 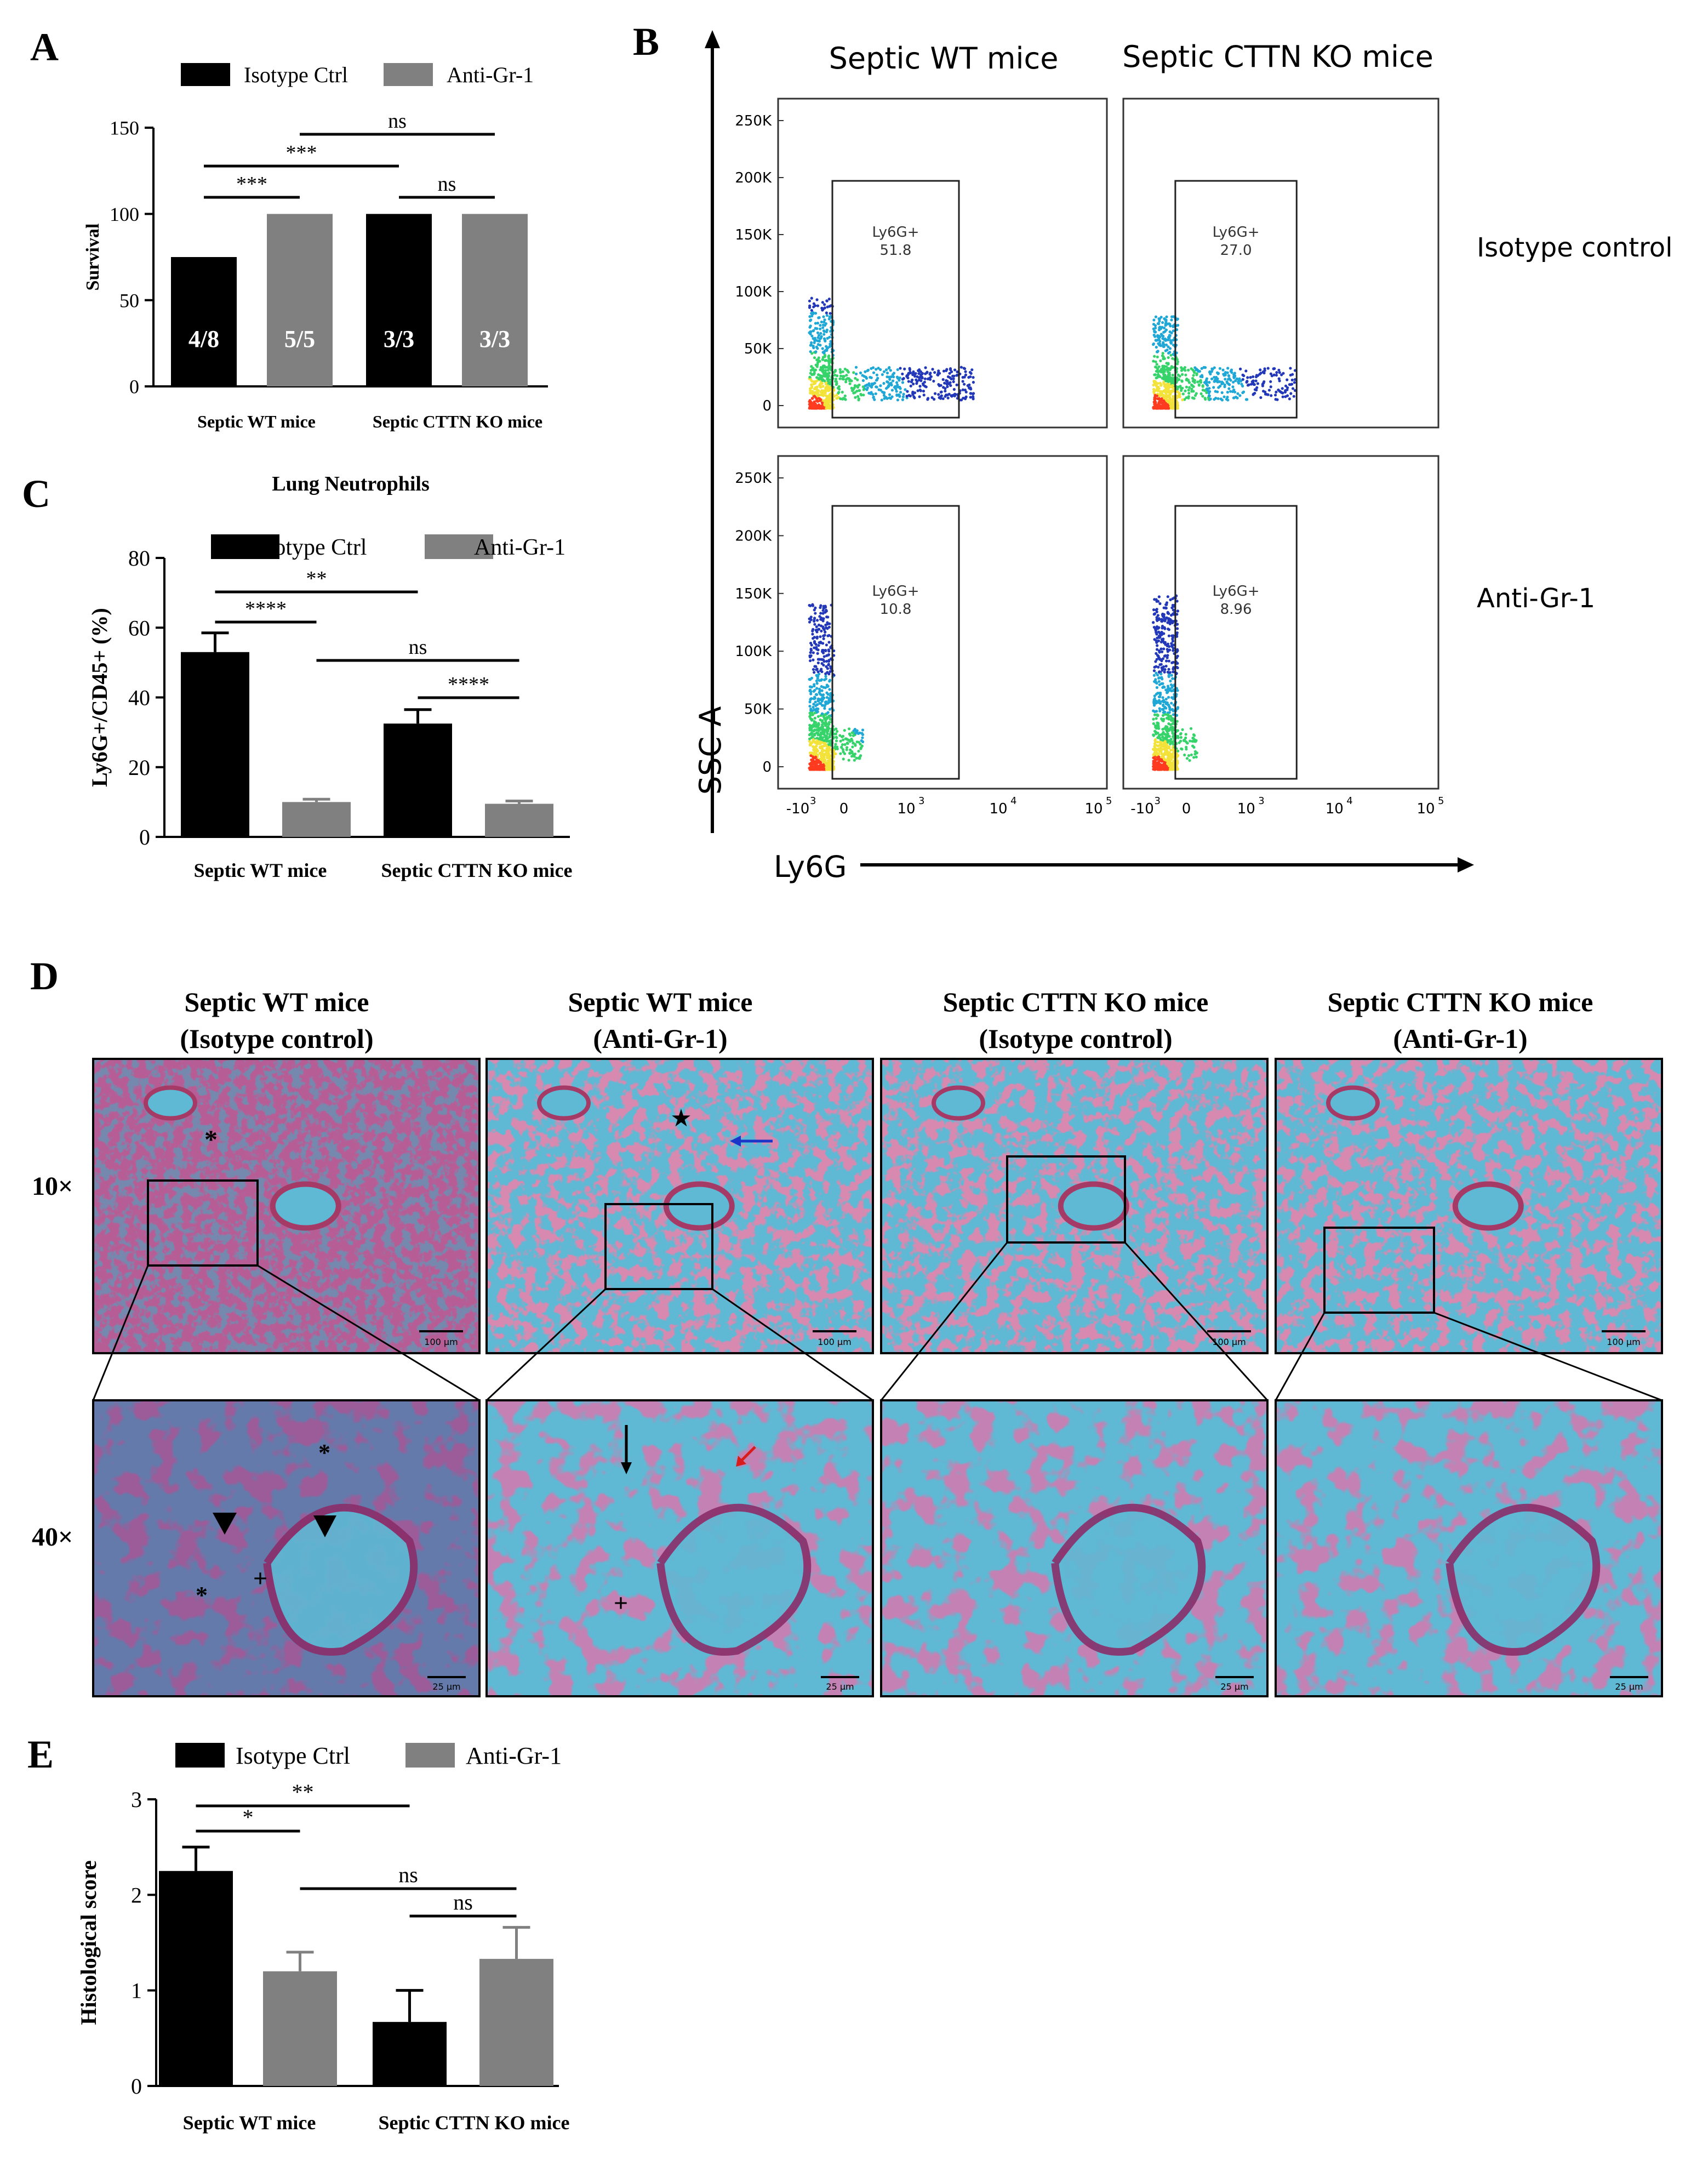 I want to click on bar-antigr1-wt, so click(x=300, y=300).